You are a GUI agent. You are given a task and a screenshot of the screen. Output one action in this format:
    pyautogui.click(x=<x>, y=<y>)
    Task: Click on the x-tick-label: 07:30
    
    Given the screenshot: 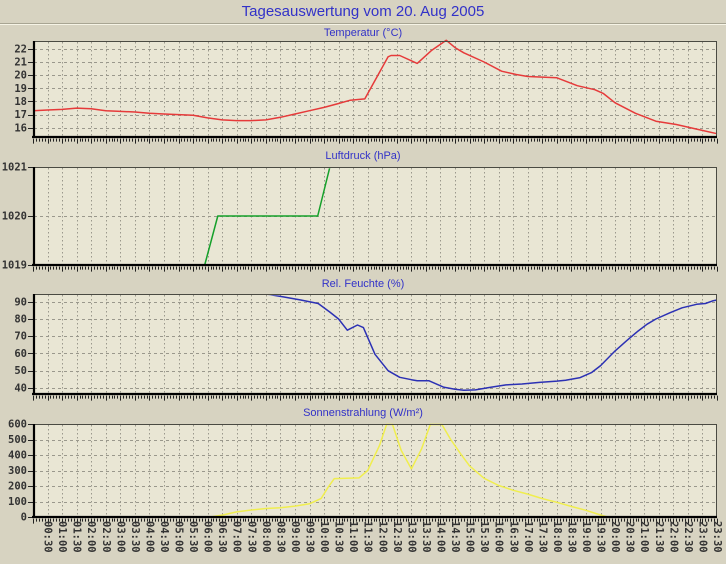 What is the action you would take?
    pyautogui.click(x=251, y=537)
    